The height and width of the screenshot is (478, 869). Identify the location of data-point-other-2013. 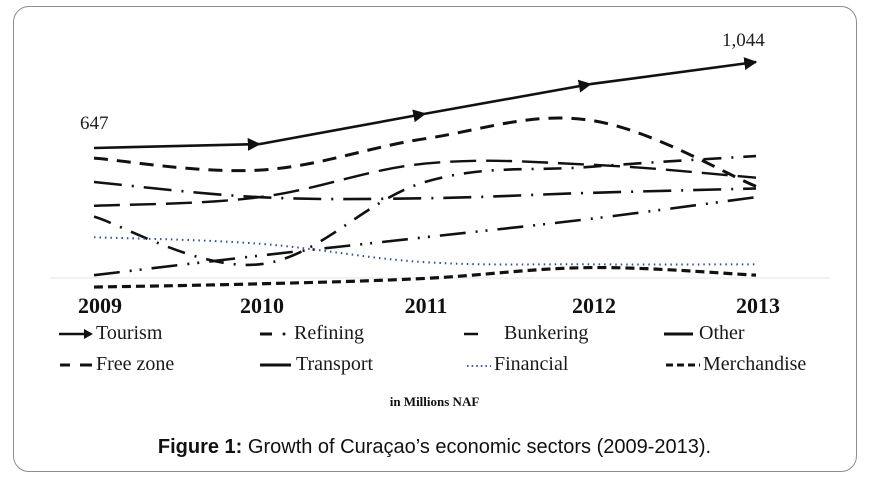
(756, 189).